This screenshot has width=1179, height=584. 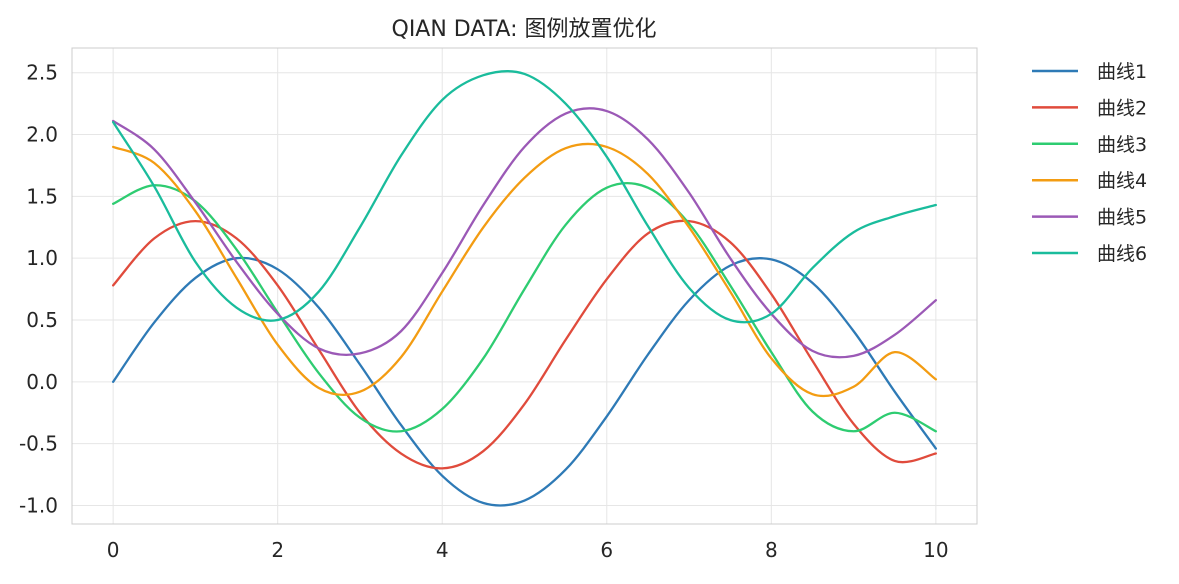 What do you see at coordinates (1122, 145) in the screenshot?
I see `legend-label: 曲线3` at bounding box center [1122, 145].